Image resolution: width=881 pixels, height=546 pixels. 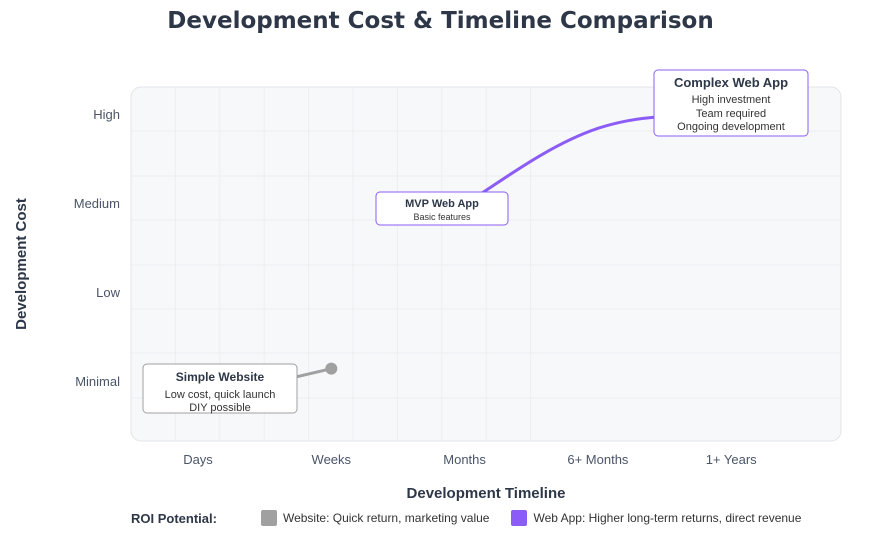 What do you see at coordinates (331, 368) in the screenshot?
I see `data-point-website` at bounding box center [331, 368].